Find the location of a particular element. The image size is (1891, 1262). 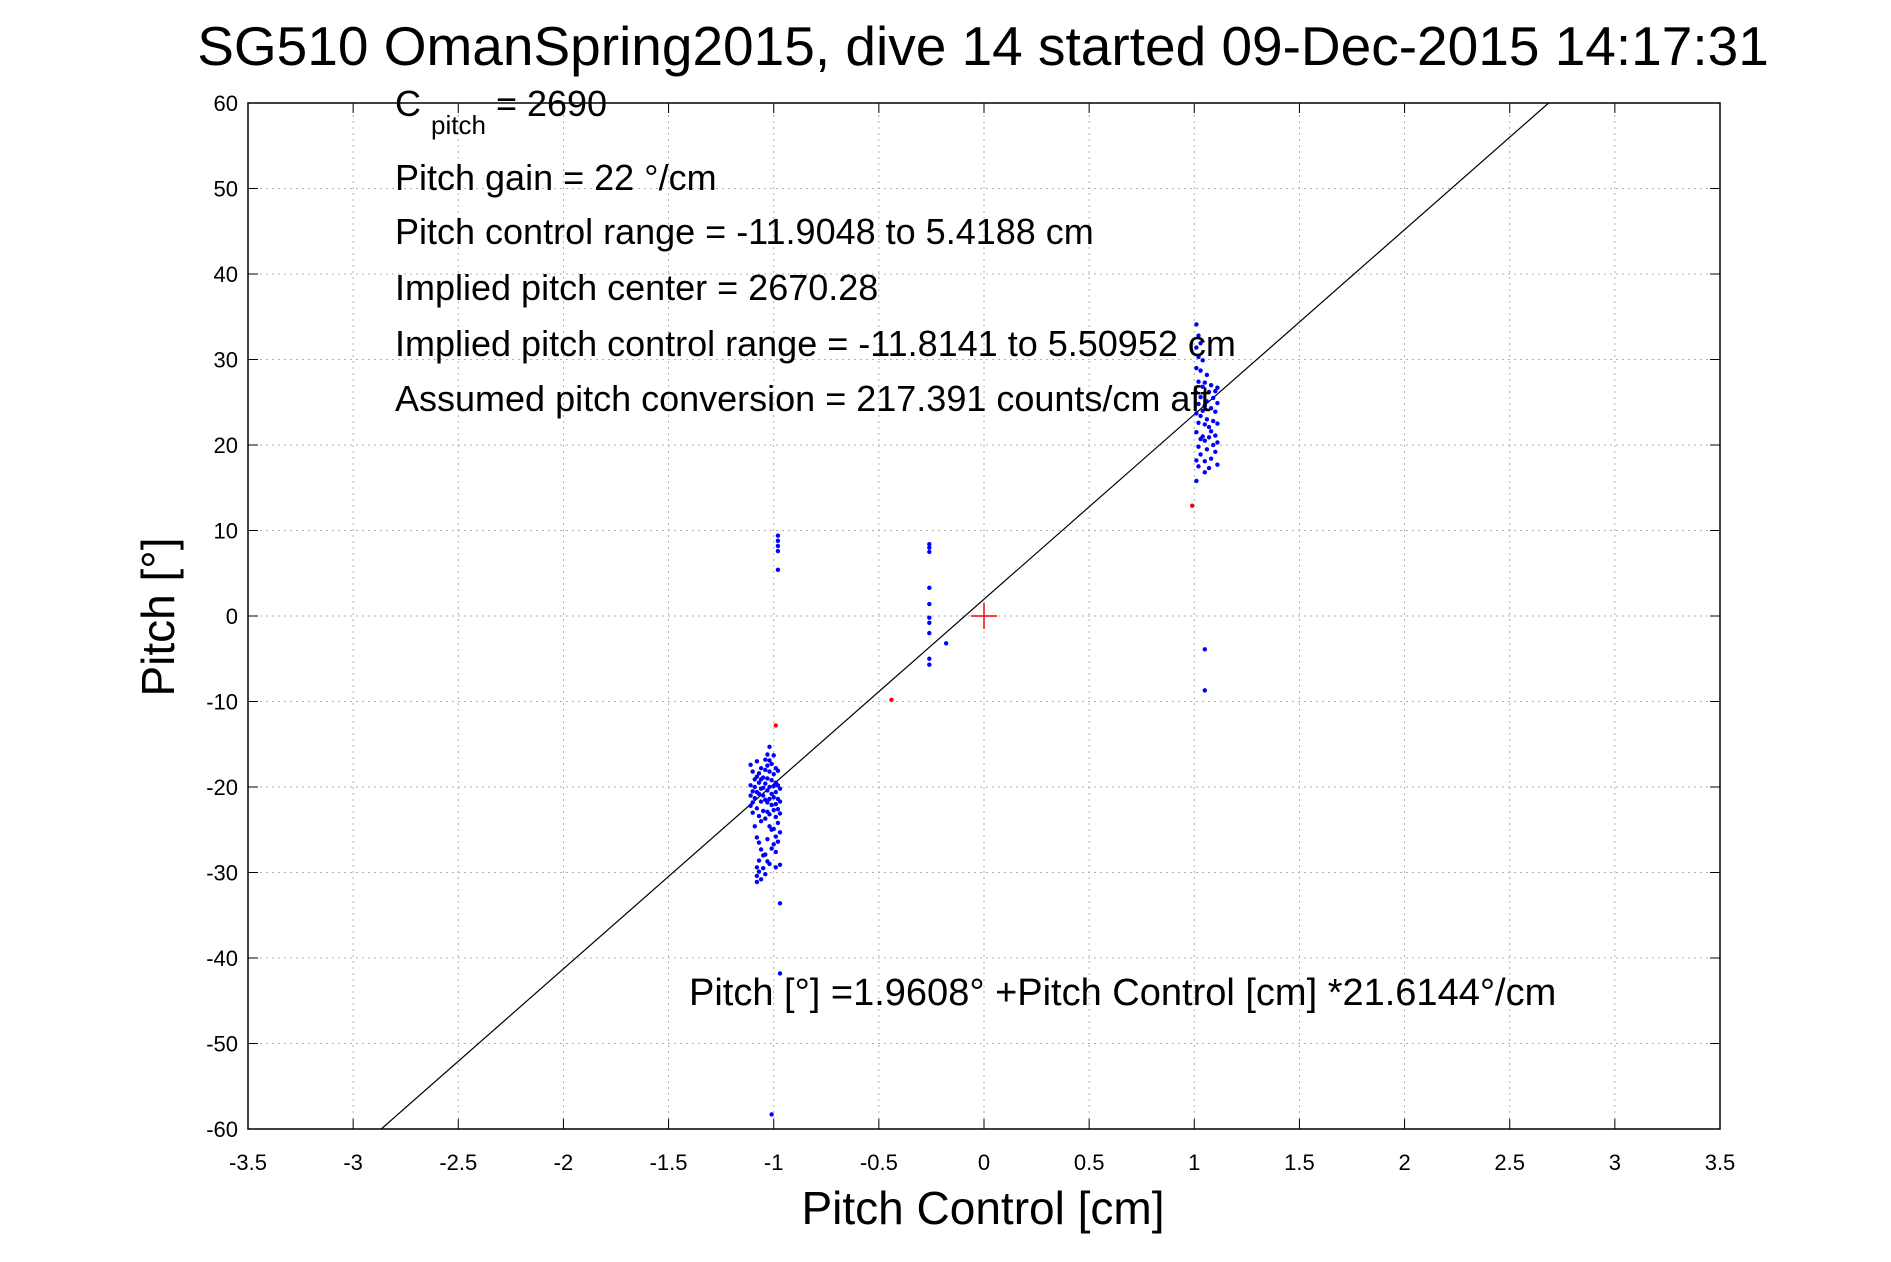

y-tick-label: 50 is located at coordinates (226, 189).